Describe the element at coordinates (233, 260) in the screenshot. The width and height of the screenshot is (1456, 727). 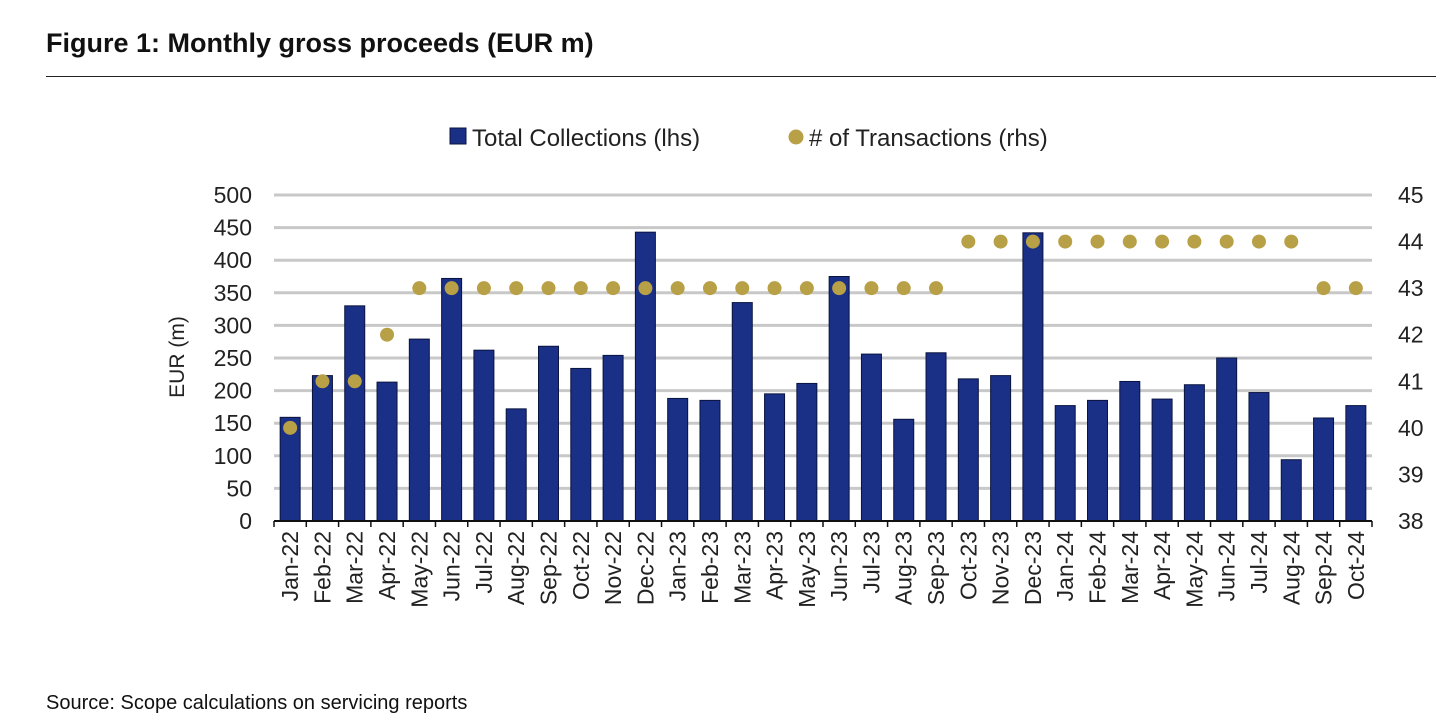
I see `y-tick-label: 400` at that location.